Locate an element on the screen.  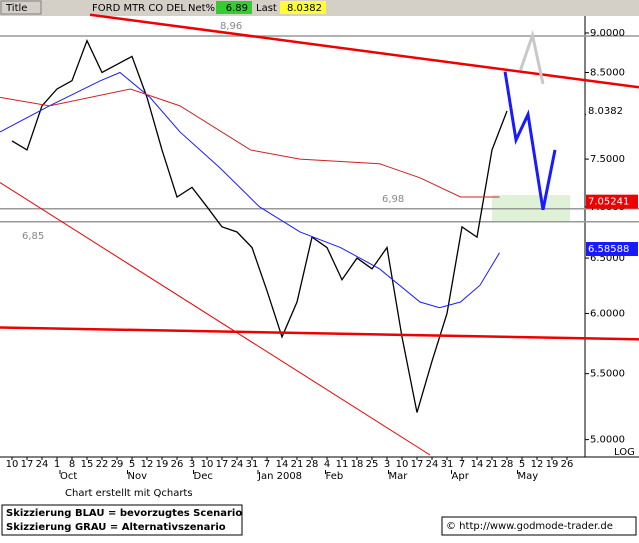
level-label: 6,85 is located at coordinates (33, 236).